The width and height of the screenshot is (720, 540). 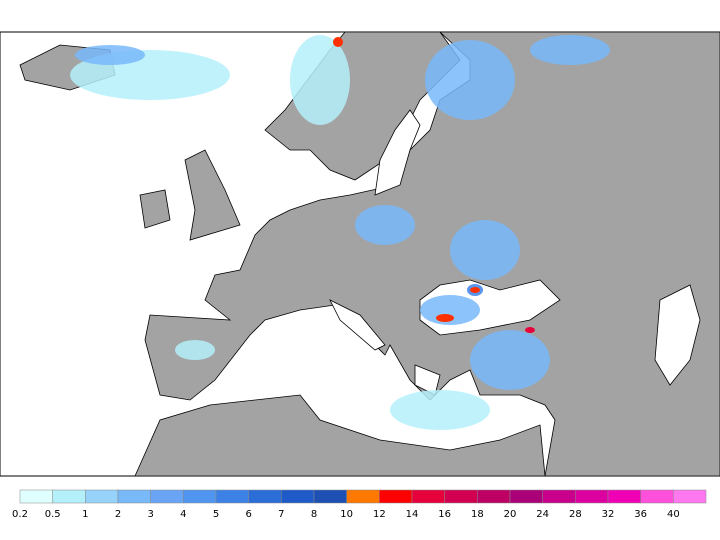 What do you see at coordinates (340, 435) in the screenshot?
I see `north-africa` at bounding box center [340, 435].